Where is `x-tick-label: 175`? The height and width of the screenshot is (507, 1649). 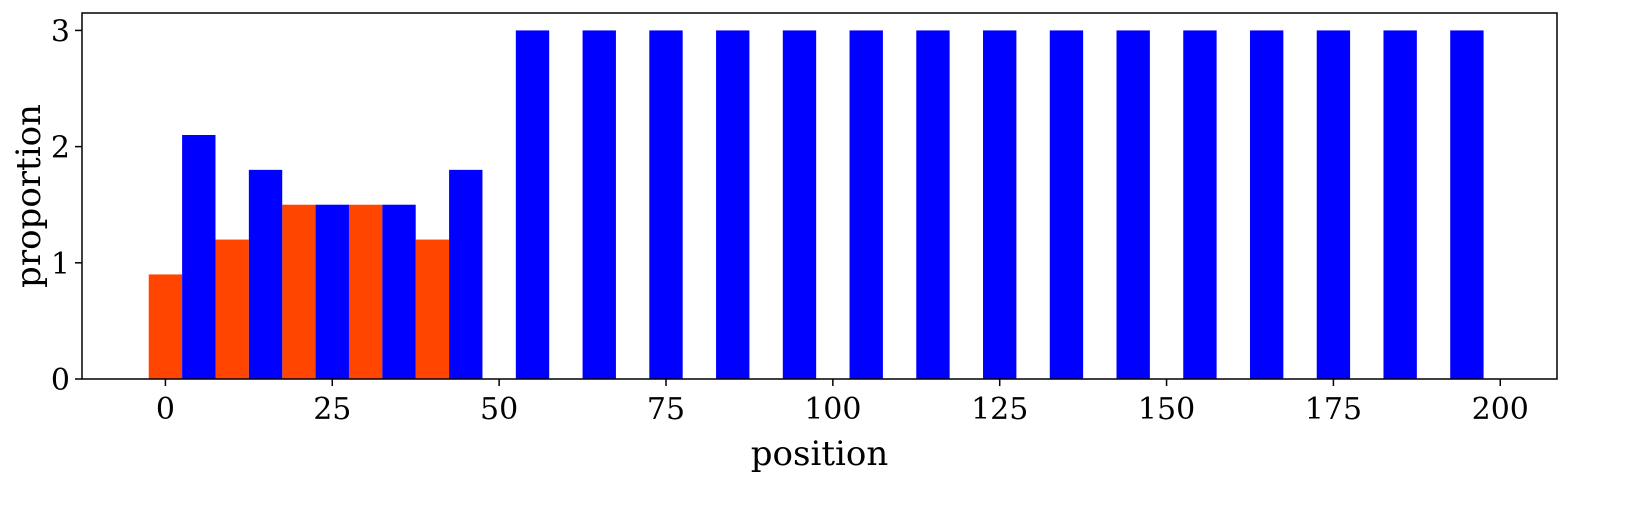
x-tick-label: 175 is located at coordinates (1333, 409).